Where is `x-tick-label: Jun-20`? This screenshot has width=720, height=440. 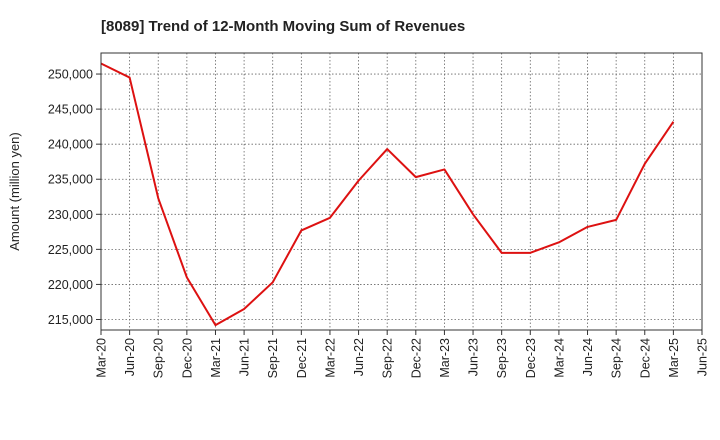 x-tick-label: Jun-20 is located at coordinates (130, 357).